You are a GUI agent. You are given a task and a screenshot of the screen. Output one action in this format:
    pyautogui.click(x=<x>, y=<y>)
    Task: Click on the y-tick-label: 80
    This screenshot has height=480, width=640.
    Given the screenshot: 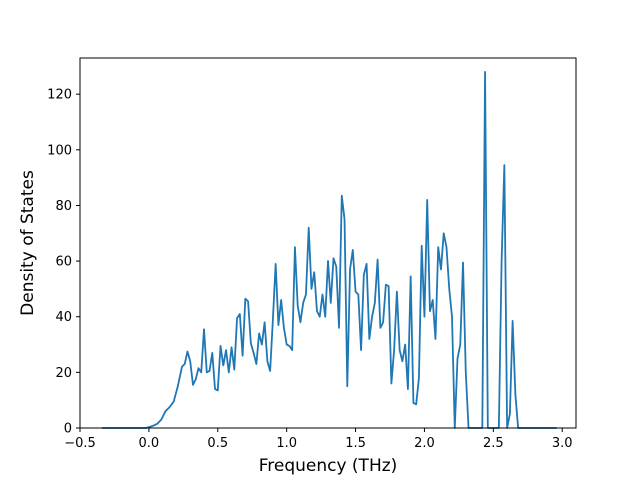 What is the action you would take?
    pyautogui.click(x=63, y=206)
    